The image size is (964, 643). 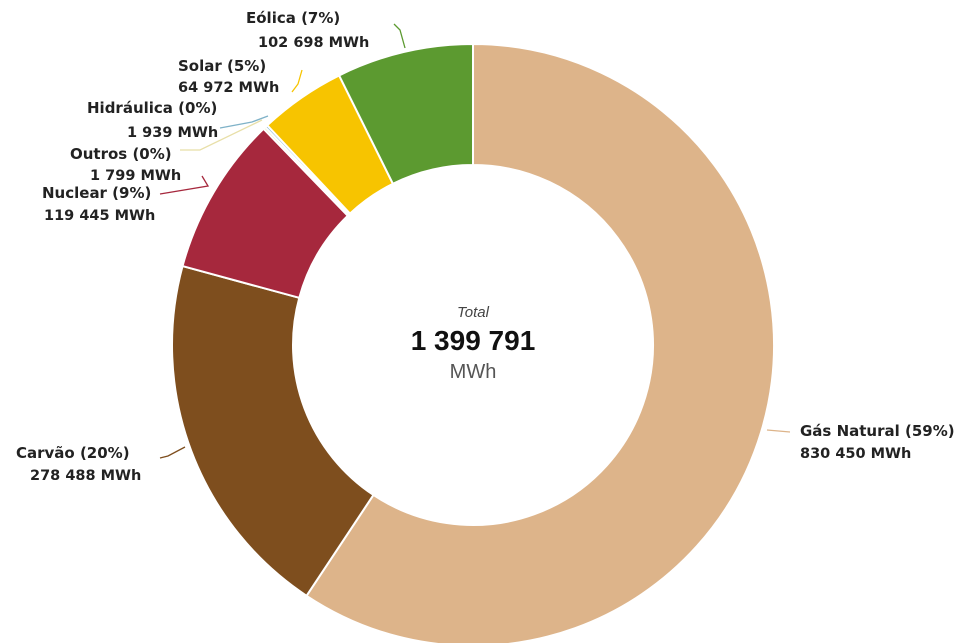 I want to click on center-total-value: 1 399 791, so click(x=473, y=340).